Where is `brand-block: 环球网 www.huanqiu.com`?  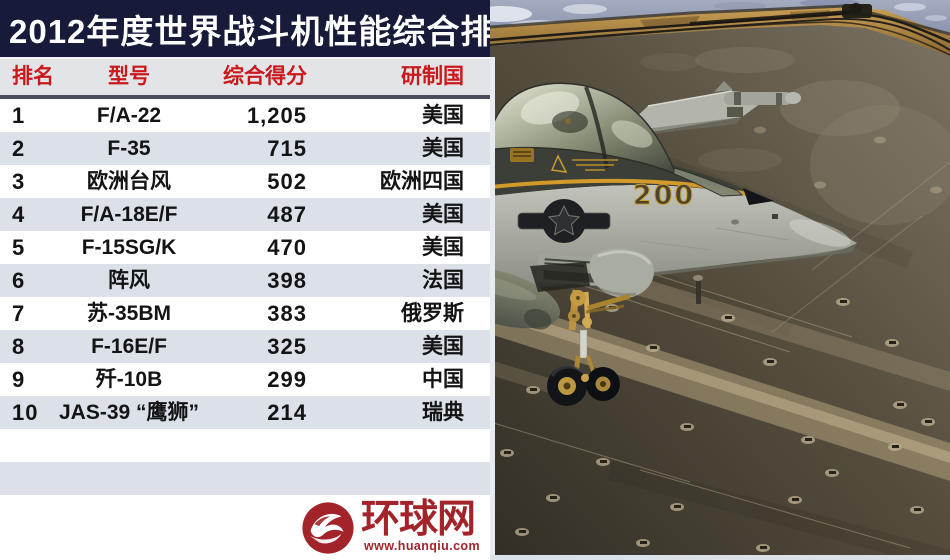
brand-block: 环球网 www.huanqiu.com is located at coordinates (420, 526).